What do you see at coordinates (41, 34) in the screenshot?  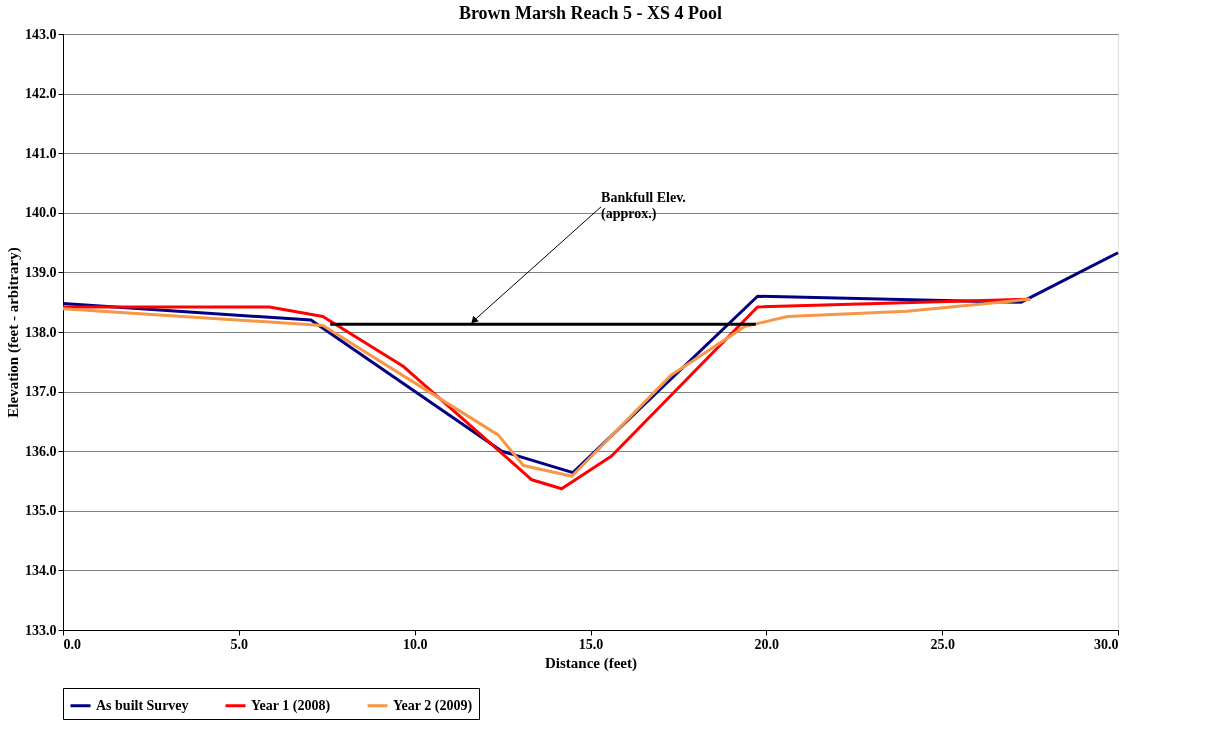 I see `y-tick-label: 143.0` at bounding box center [41, 34].